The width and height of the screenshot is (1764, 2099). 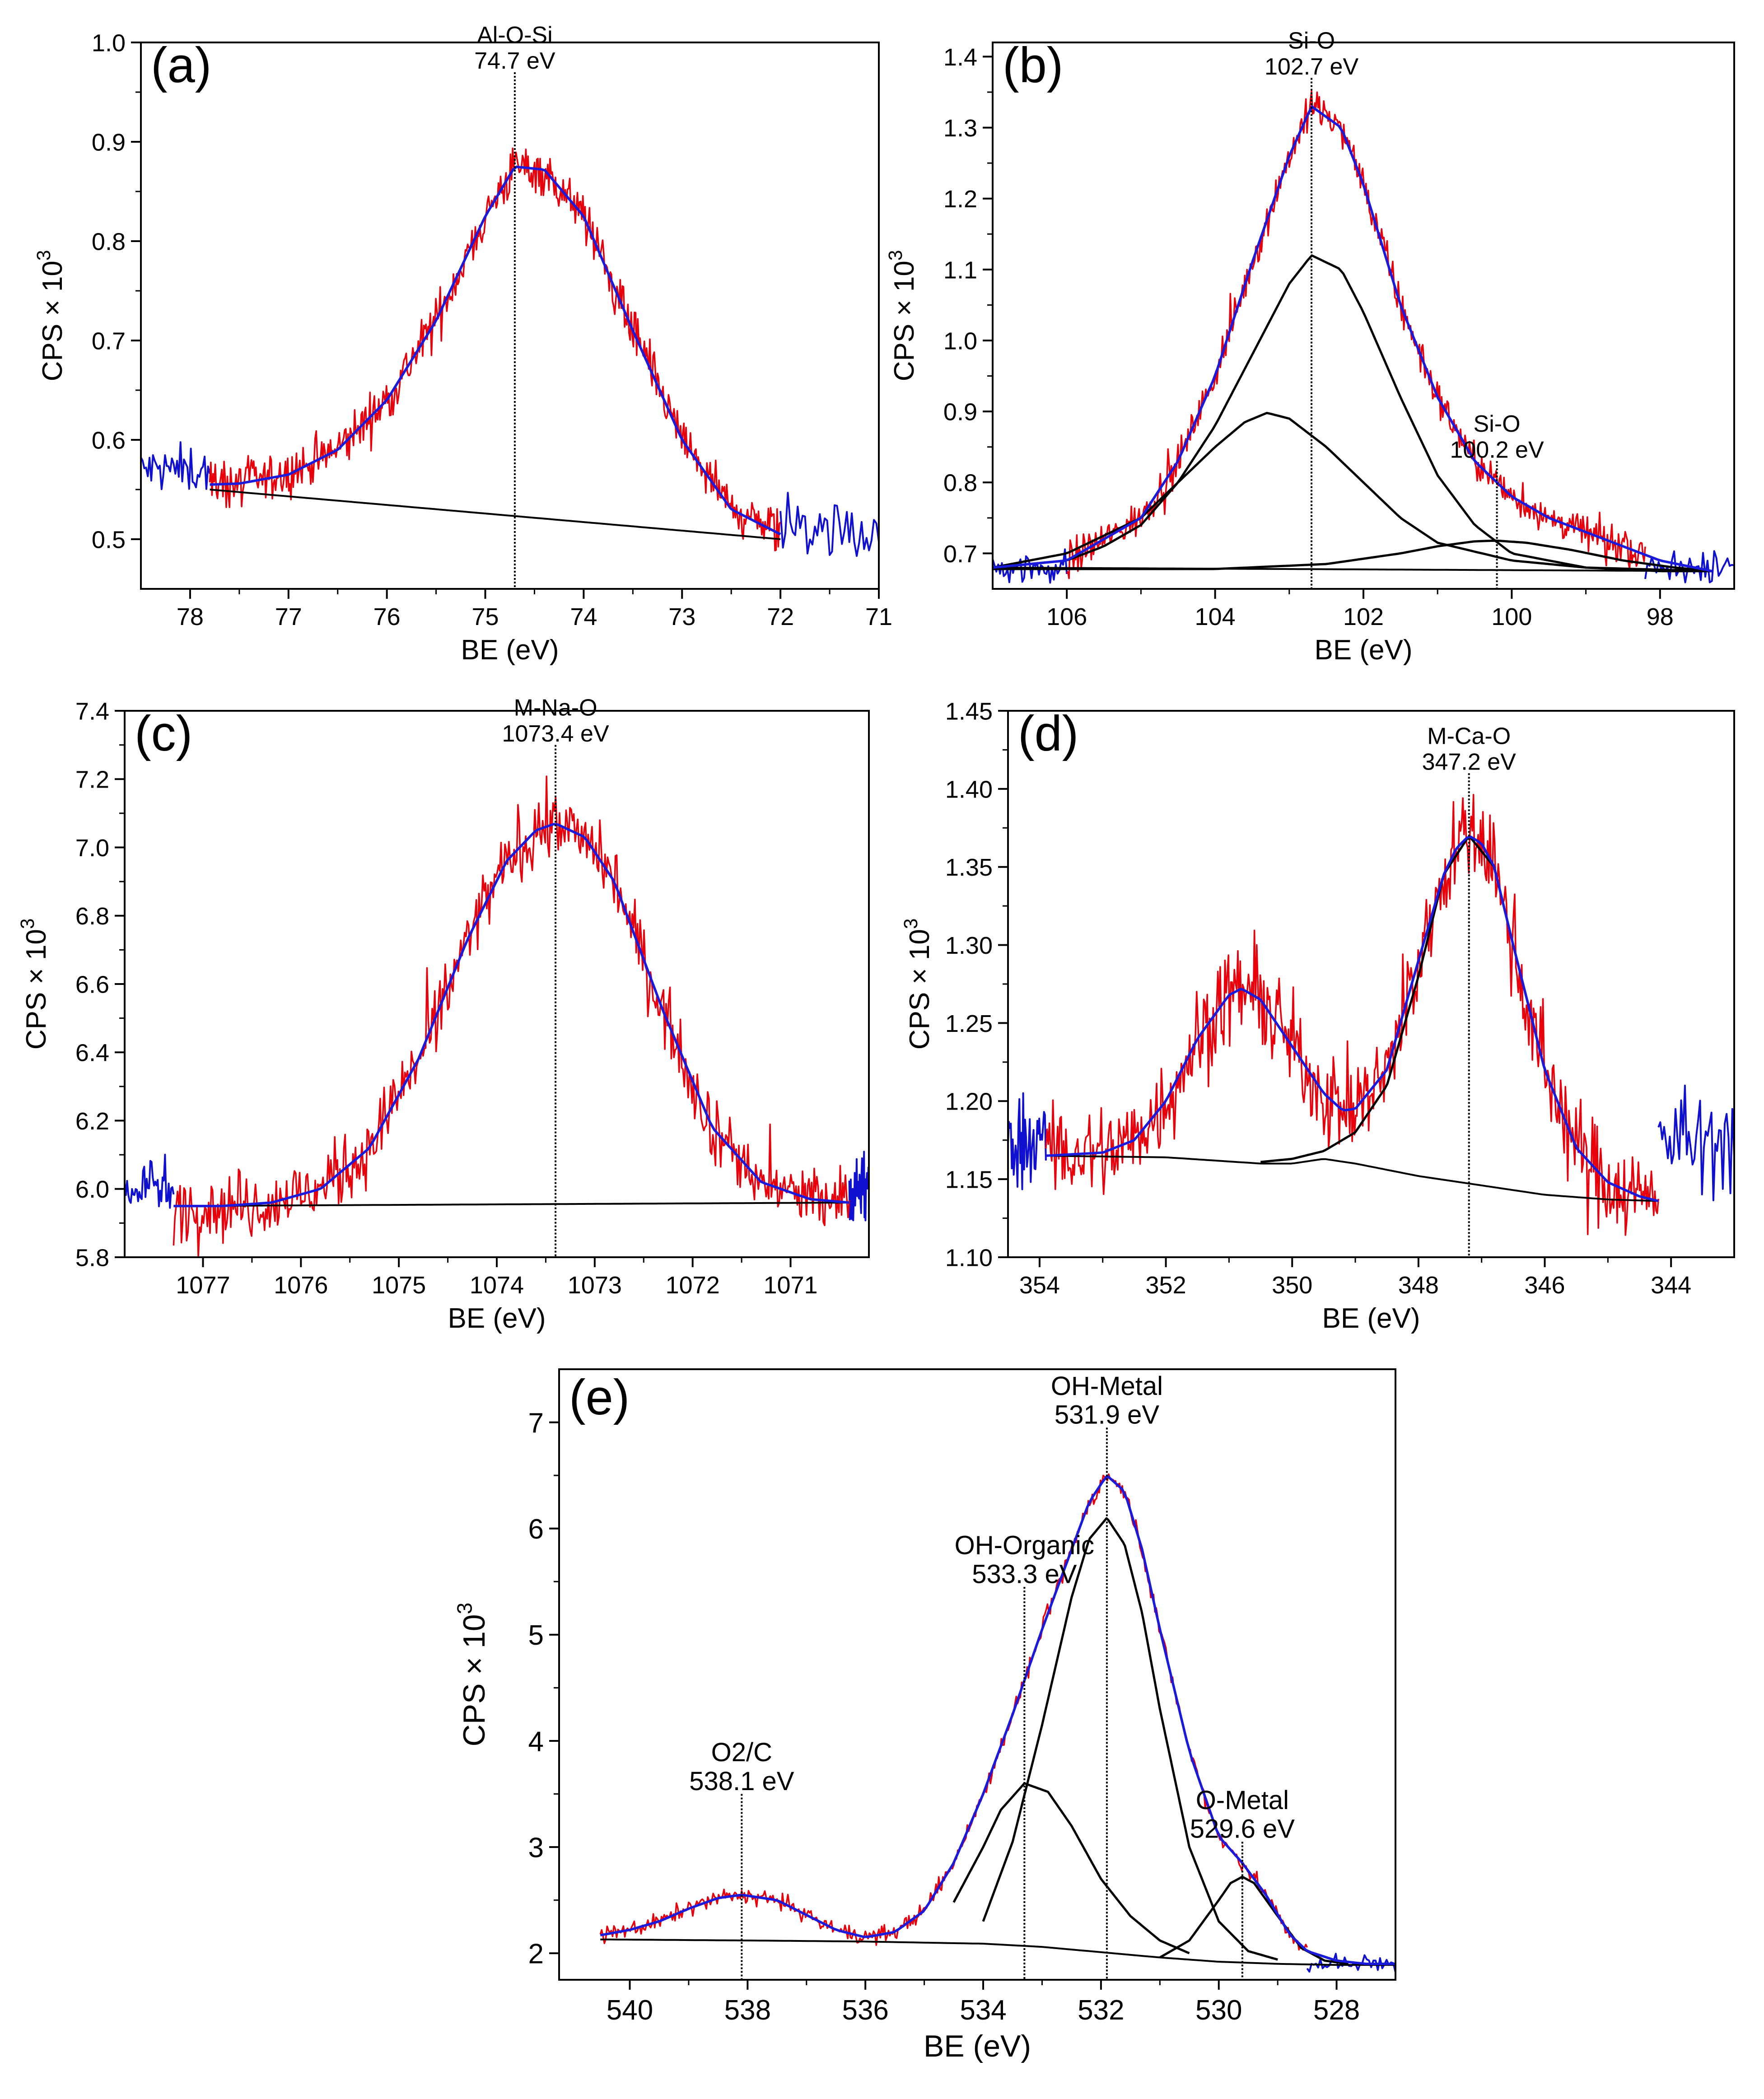 What do you see at coordinates (556, 708) in the screenshot?
I see `peak-annotation-label: M-Na-O` at bounding box center [556, 708].